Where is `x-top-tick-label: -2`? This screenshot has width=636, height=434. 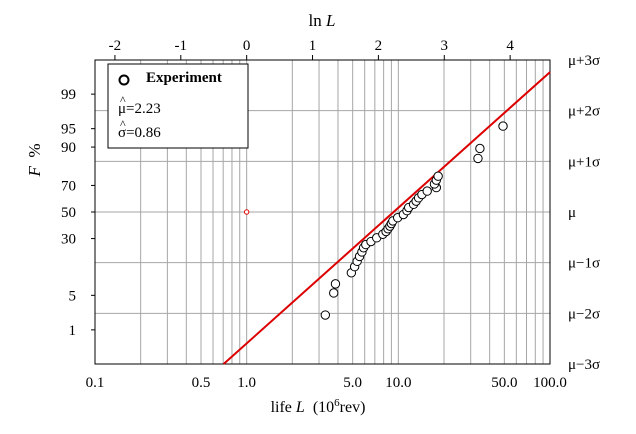 x-top-tick-label: -2 is located at coordinates (115, 46).